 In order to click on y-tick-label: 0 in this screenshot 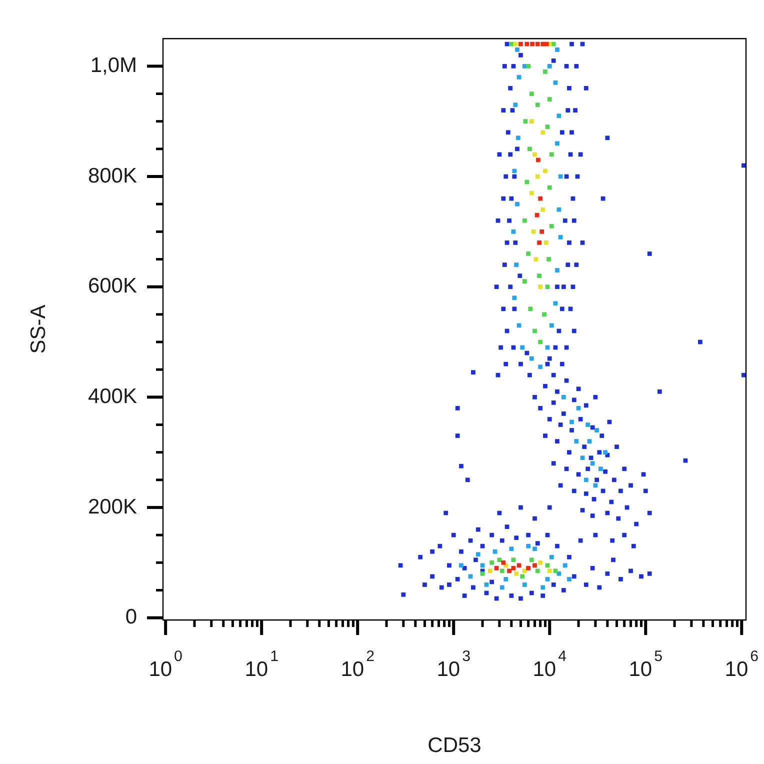, I will do `click(131, 617)`.